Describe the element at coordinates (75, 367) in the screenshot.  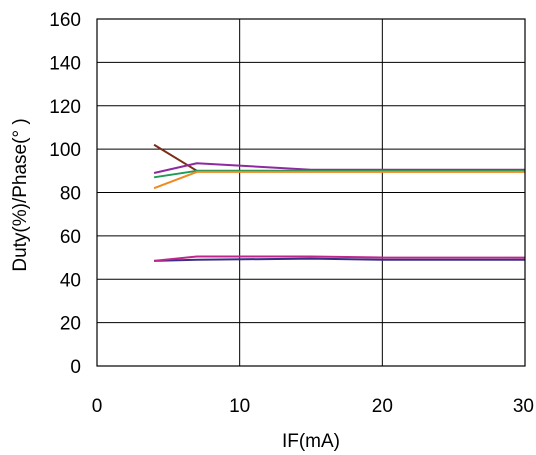
I see `y-tick-label: 0` at that location.